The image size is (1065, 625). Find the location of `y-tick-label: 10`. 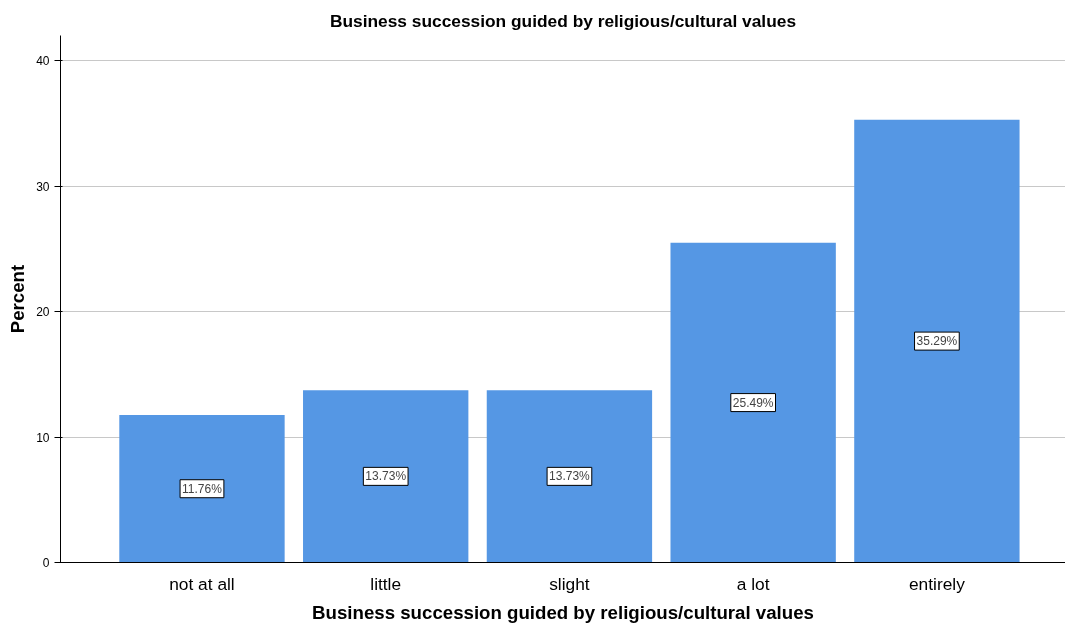

y-tick-label: 10 is located at coordinates (43, 437).